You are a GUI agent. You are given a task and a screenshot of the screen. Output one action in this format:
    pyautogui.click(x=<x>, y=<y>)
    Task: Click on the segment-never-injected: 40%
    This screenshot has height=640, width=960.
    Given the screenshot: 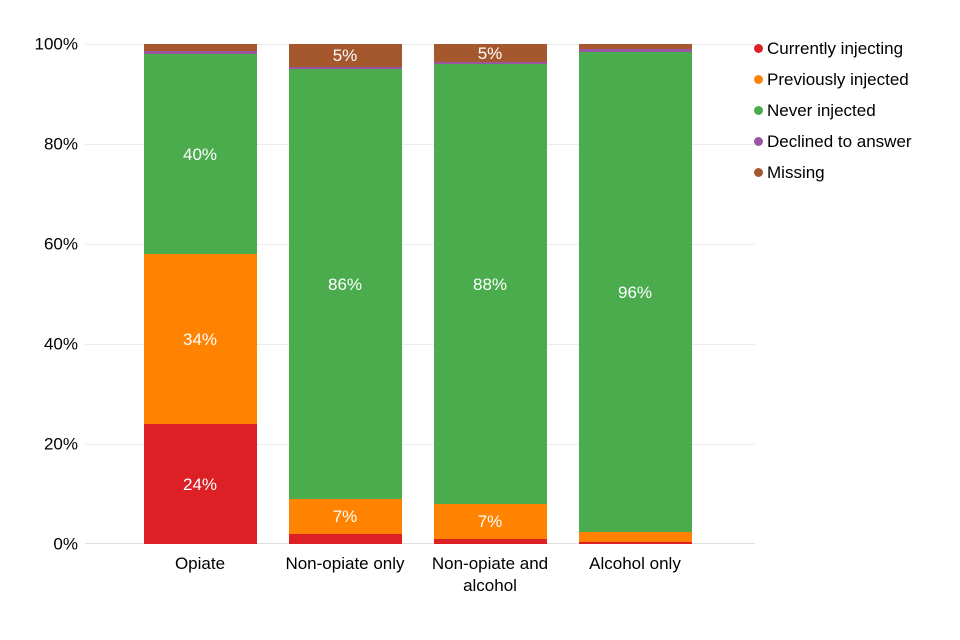 What is the action you would take?
    pyautogui.click(x=200, y=154)
    